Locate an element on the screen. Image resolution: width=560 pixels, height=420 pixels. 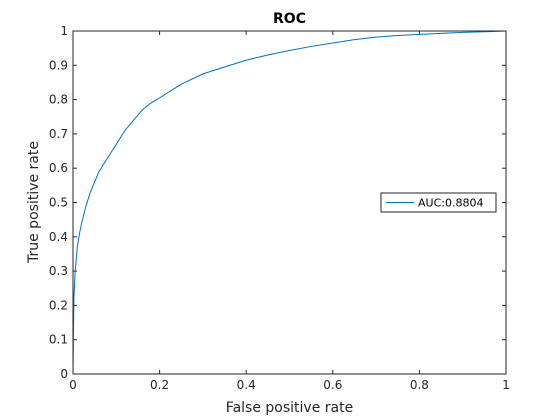
x-tick-label: 0.8 is located at coordinates (419, 385).